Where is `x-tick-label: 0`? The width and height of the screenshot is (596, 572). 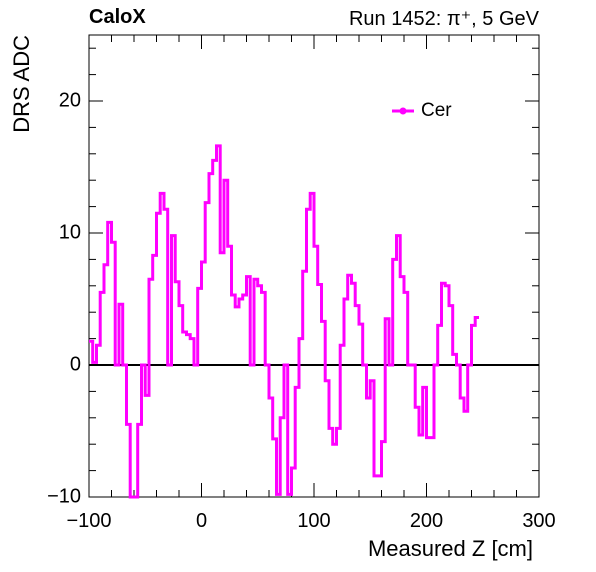
x-tick-label: 0 is located at coordinates (201, 521).